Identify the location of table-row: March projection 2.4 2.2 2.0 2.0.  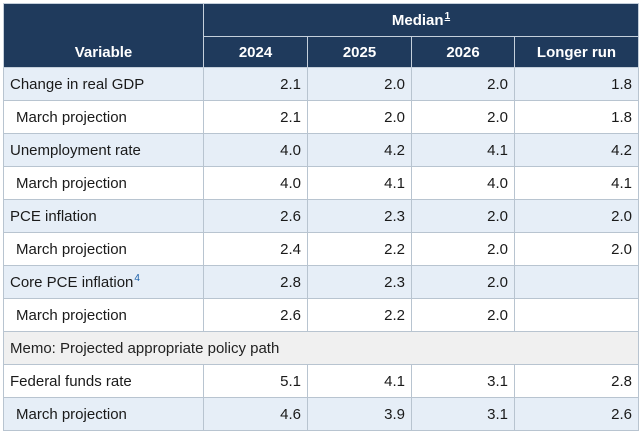
(321, 249).